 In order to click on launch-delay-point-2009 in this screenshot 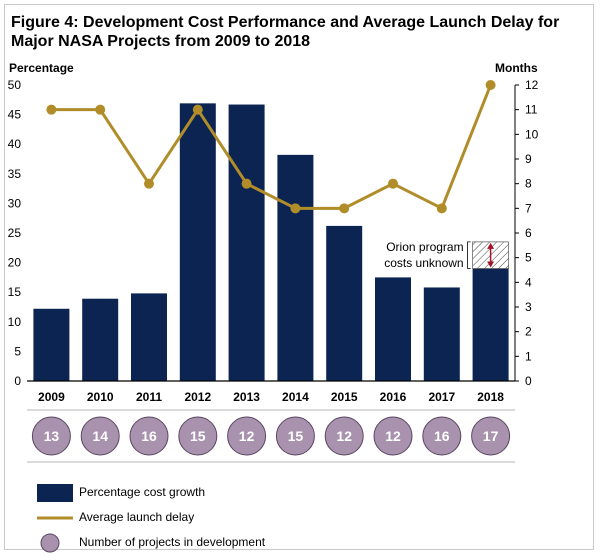, I will do `click(51, 109)`.